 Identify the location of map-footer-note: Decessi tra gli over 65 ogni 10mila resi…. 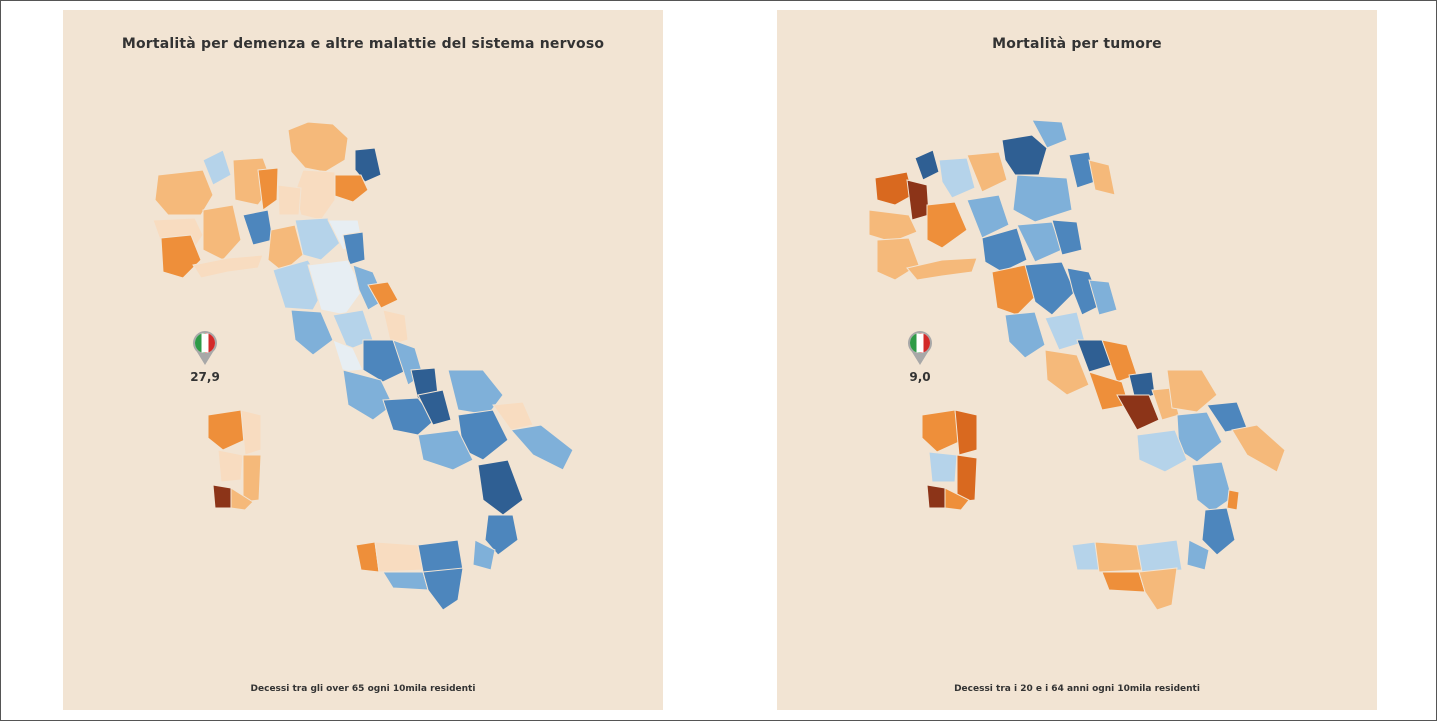
(363, 689).